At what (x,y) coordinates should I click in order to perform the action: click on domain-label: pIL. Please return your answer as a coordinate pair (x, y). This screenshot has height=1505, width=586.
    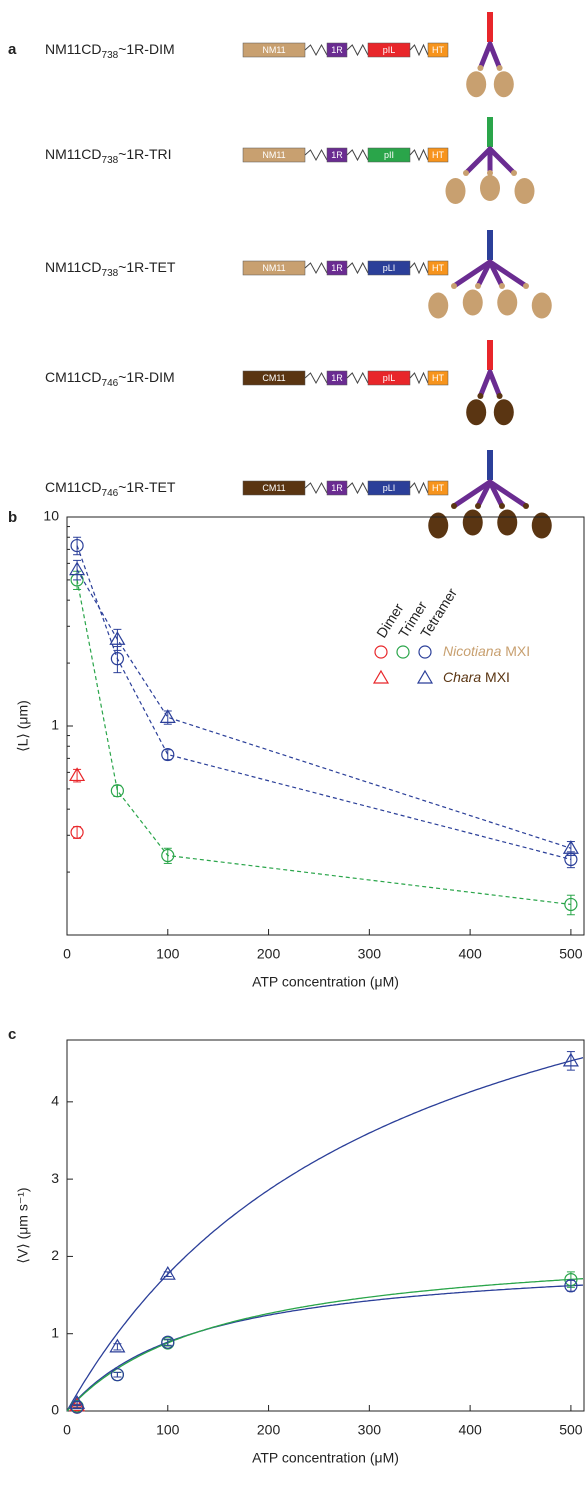
    Looking at the image, I should click on (389, 50).